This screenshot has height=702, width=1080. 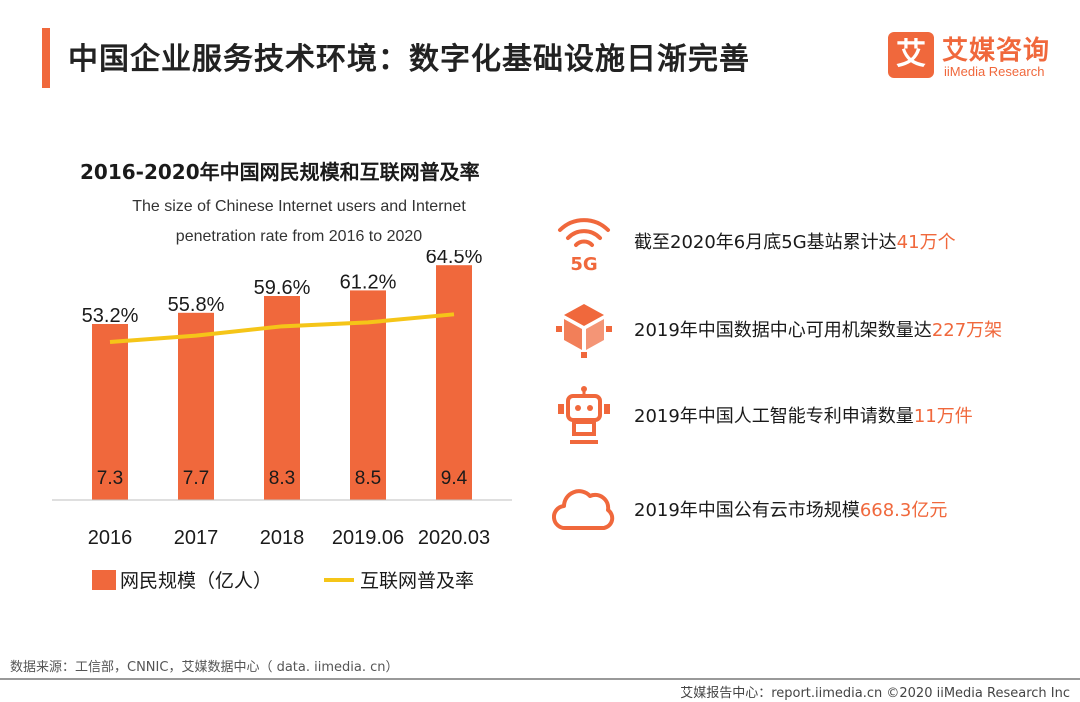 What do you see at coordinates (803, 416) in the screenshot?
I see `fact-text-ai: 2019年中国人工智能专利申请数量11万件` at bounding box center [803, 416].